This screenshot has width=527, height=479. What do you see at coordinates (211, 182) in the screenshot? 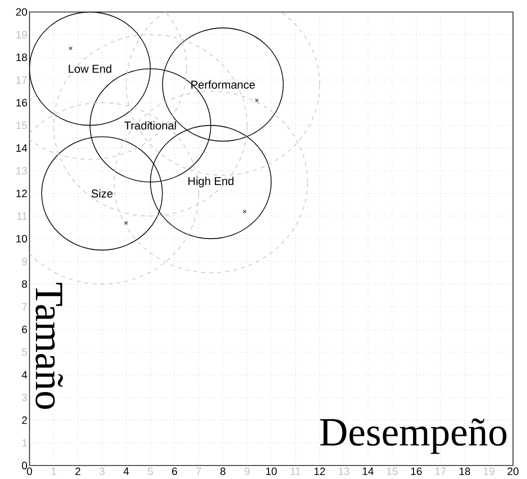
I see `annotation: High End` at bounding box center [211, 182].